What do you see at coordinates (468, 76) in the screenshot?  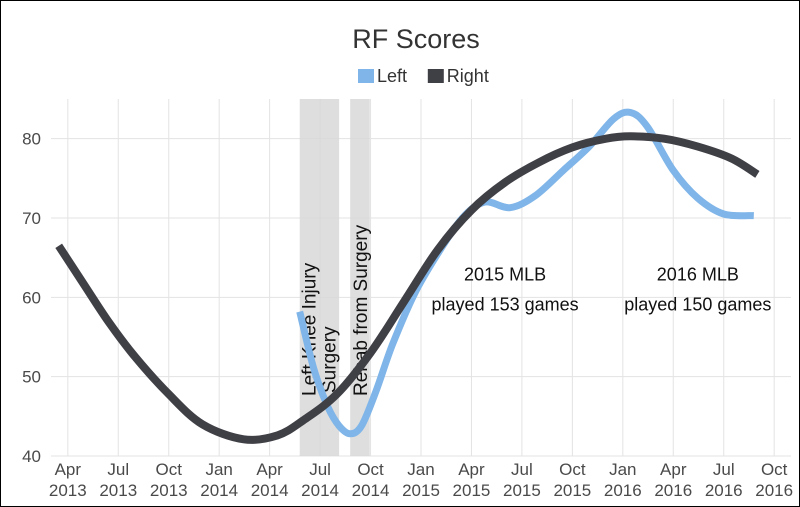 I see `legend-label-right: Right` at bounding box center [468, 76].